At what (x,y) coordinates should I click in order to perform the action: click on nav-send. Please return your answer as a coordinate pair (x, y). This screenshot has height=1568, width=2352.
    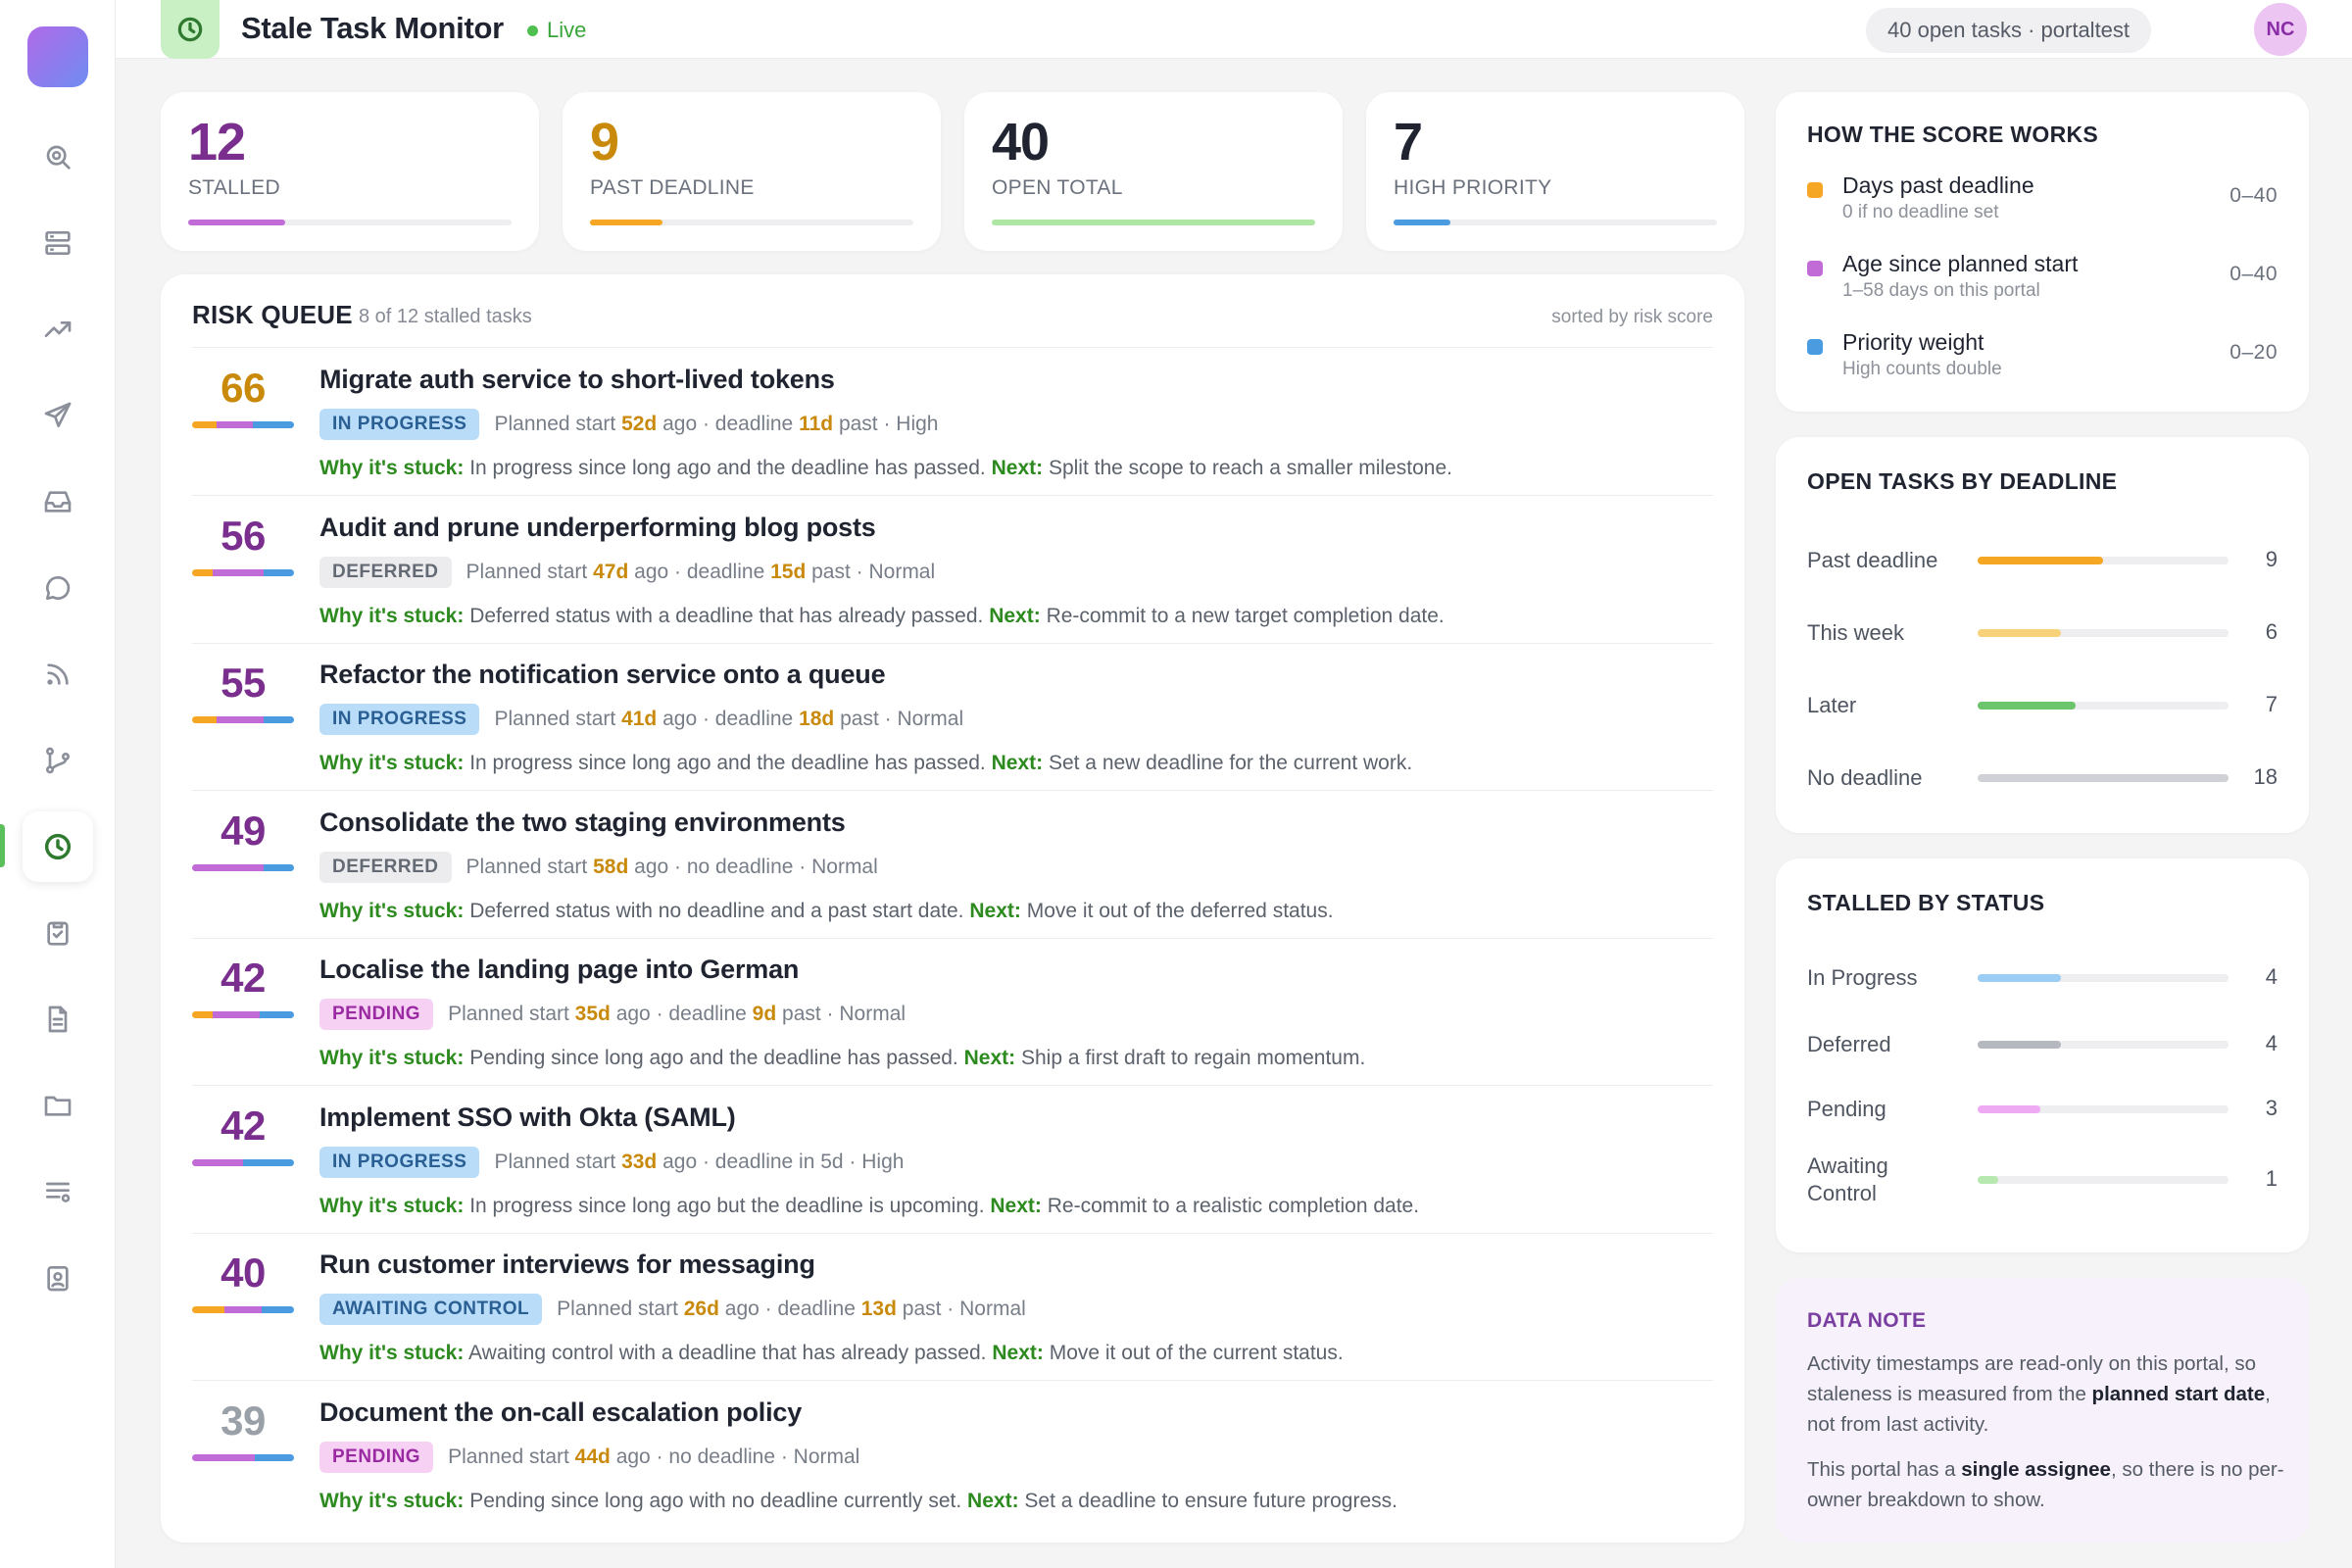
    Looking at the image, I should click on (58, 415).